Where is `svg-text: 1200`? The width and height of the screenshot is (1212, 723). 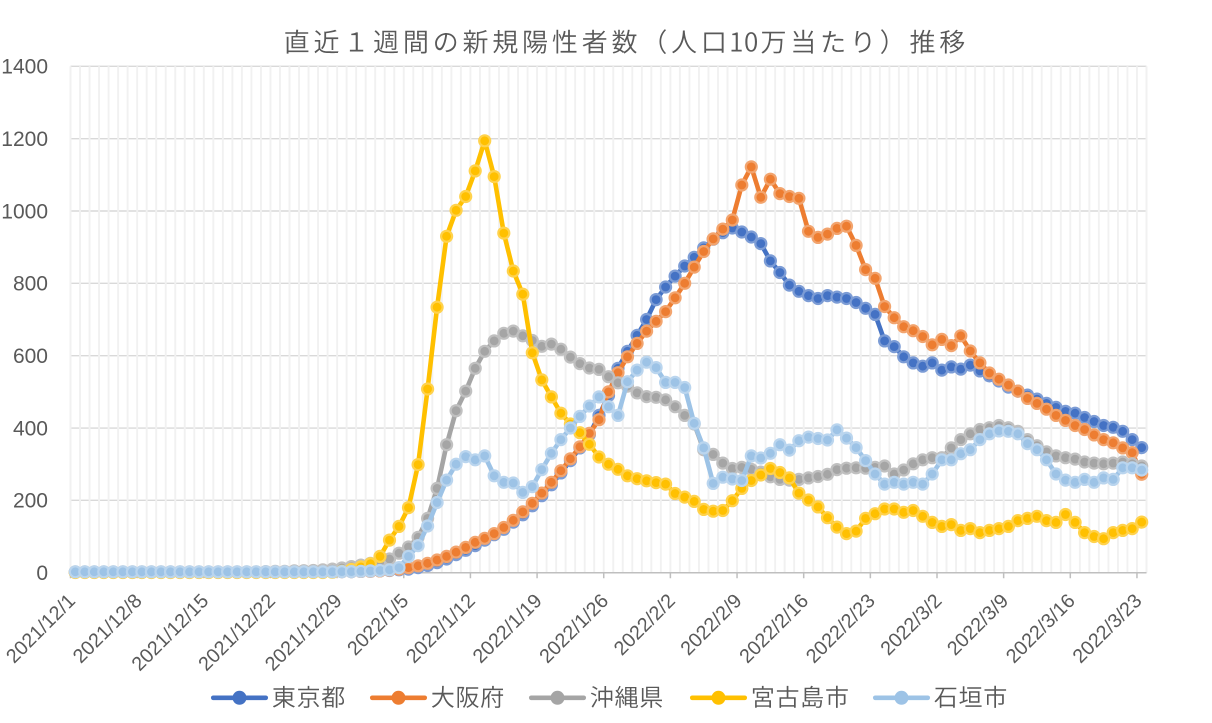
svg-text: 1200 is located at coordinates (24, 139).